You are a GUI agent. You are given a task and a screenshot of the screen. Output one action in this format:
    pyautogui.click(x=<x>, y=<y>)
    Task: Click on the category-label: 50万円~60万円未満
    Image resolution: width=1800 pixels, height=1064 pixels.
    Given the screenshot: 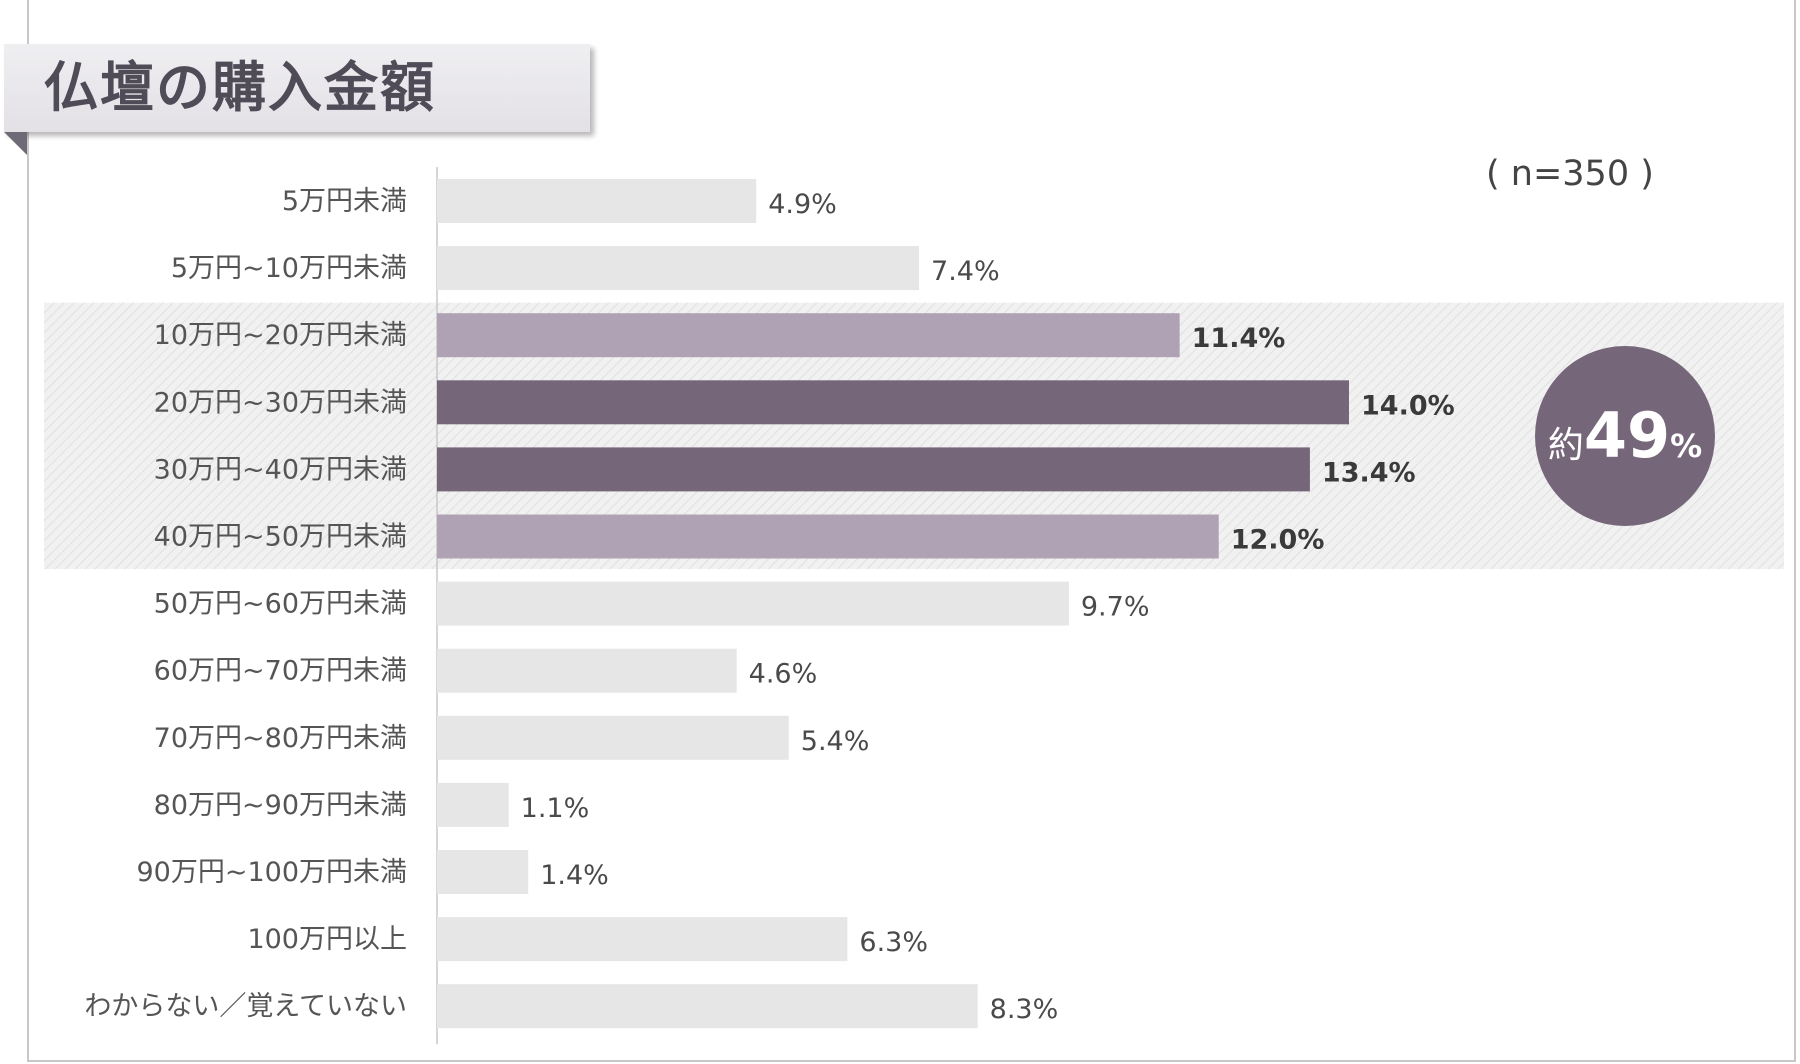 What is the action you would take?
    pyautogui.click(x=280, y=604)
    